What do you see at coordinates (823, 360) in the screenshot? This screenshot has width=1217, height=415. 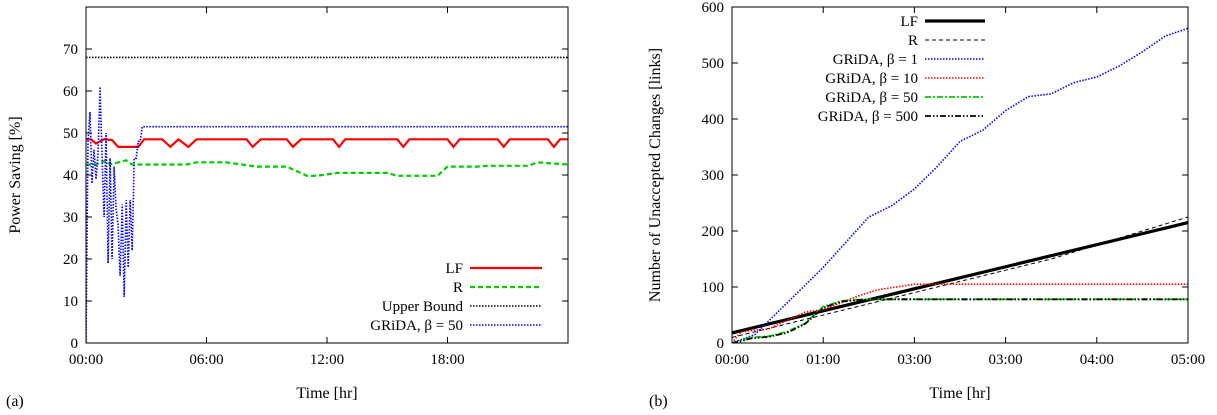 I see `x-tick-label: 01:00` at bounding box center [823, 360].